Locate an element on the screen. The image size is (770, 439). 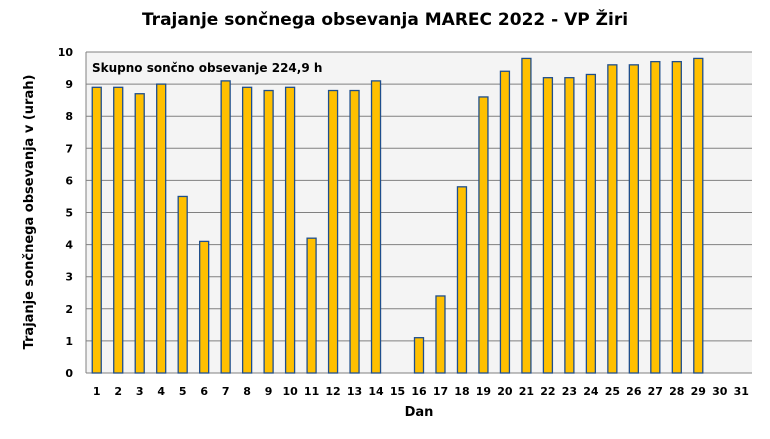
x-tick-label: 22 is located at coordinates (547, 391).